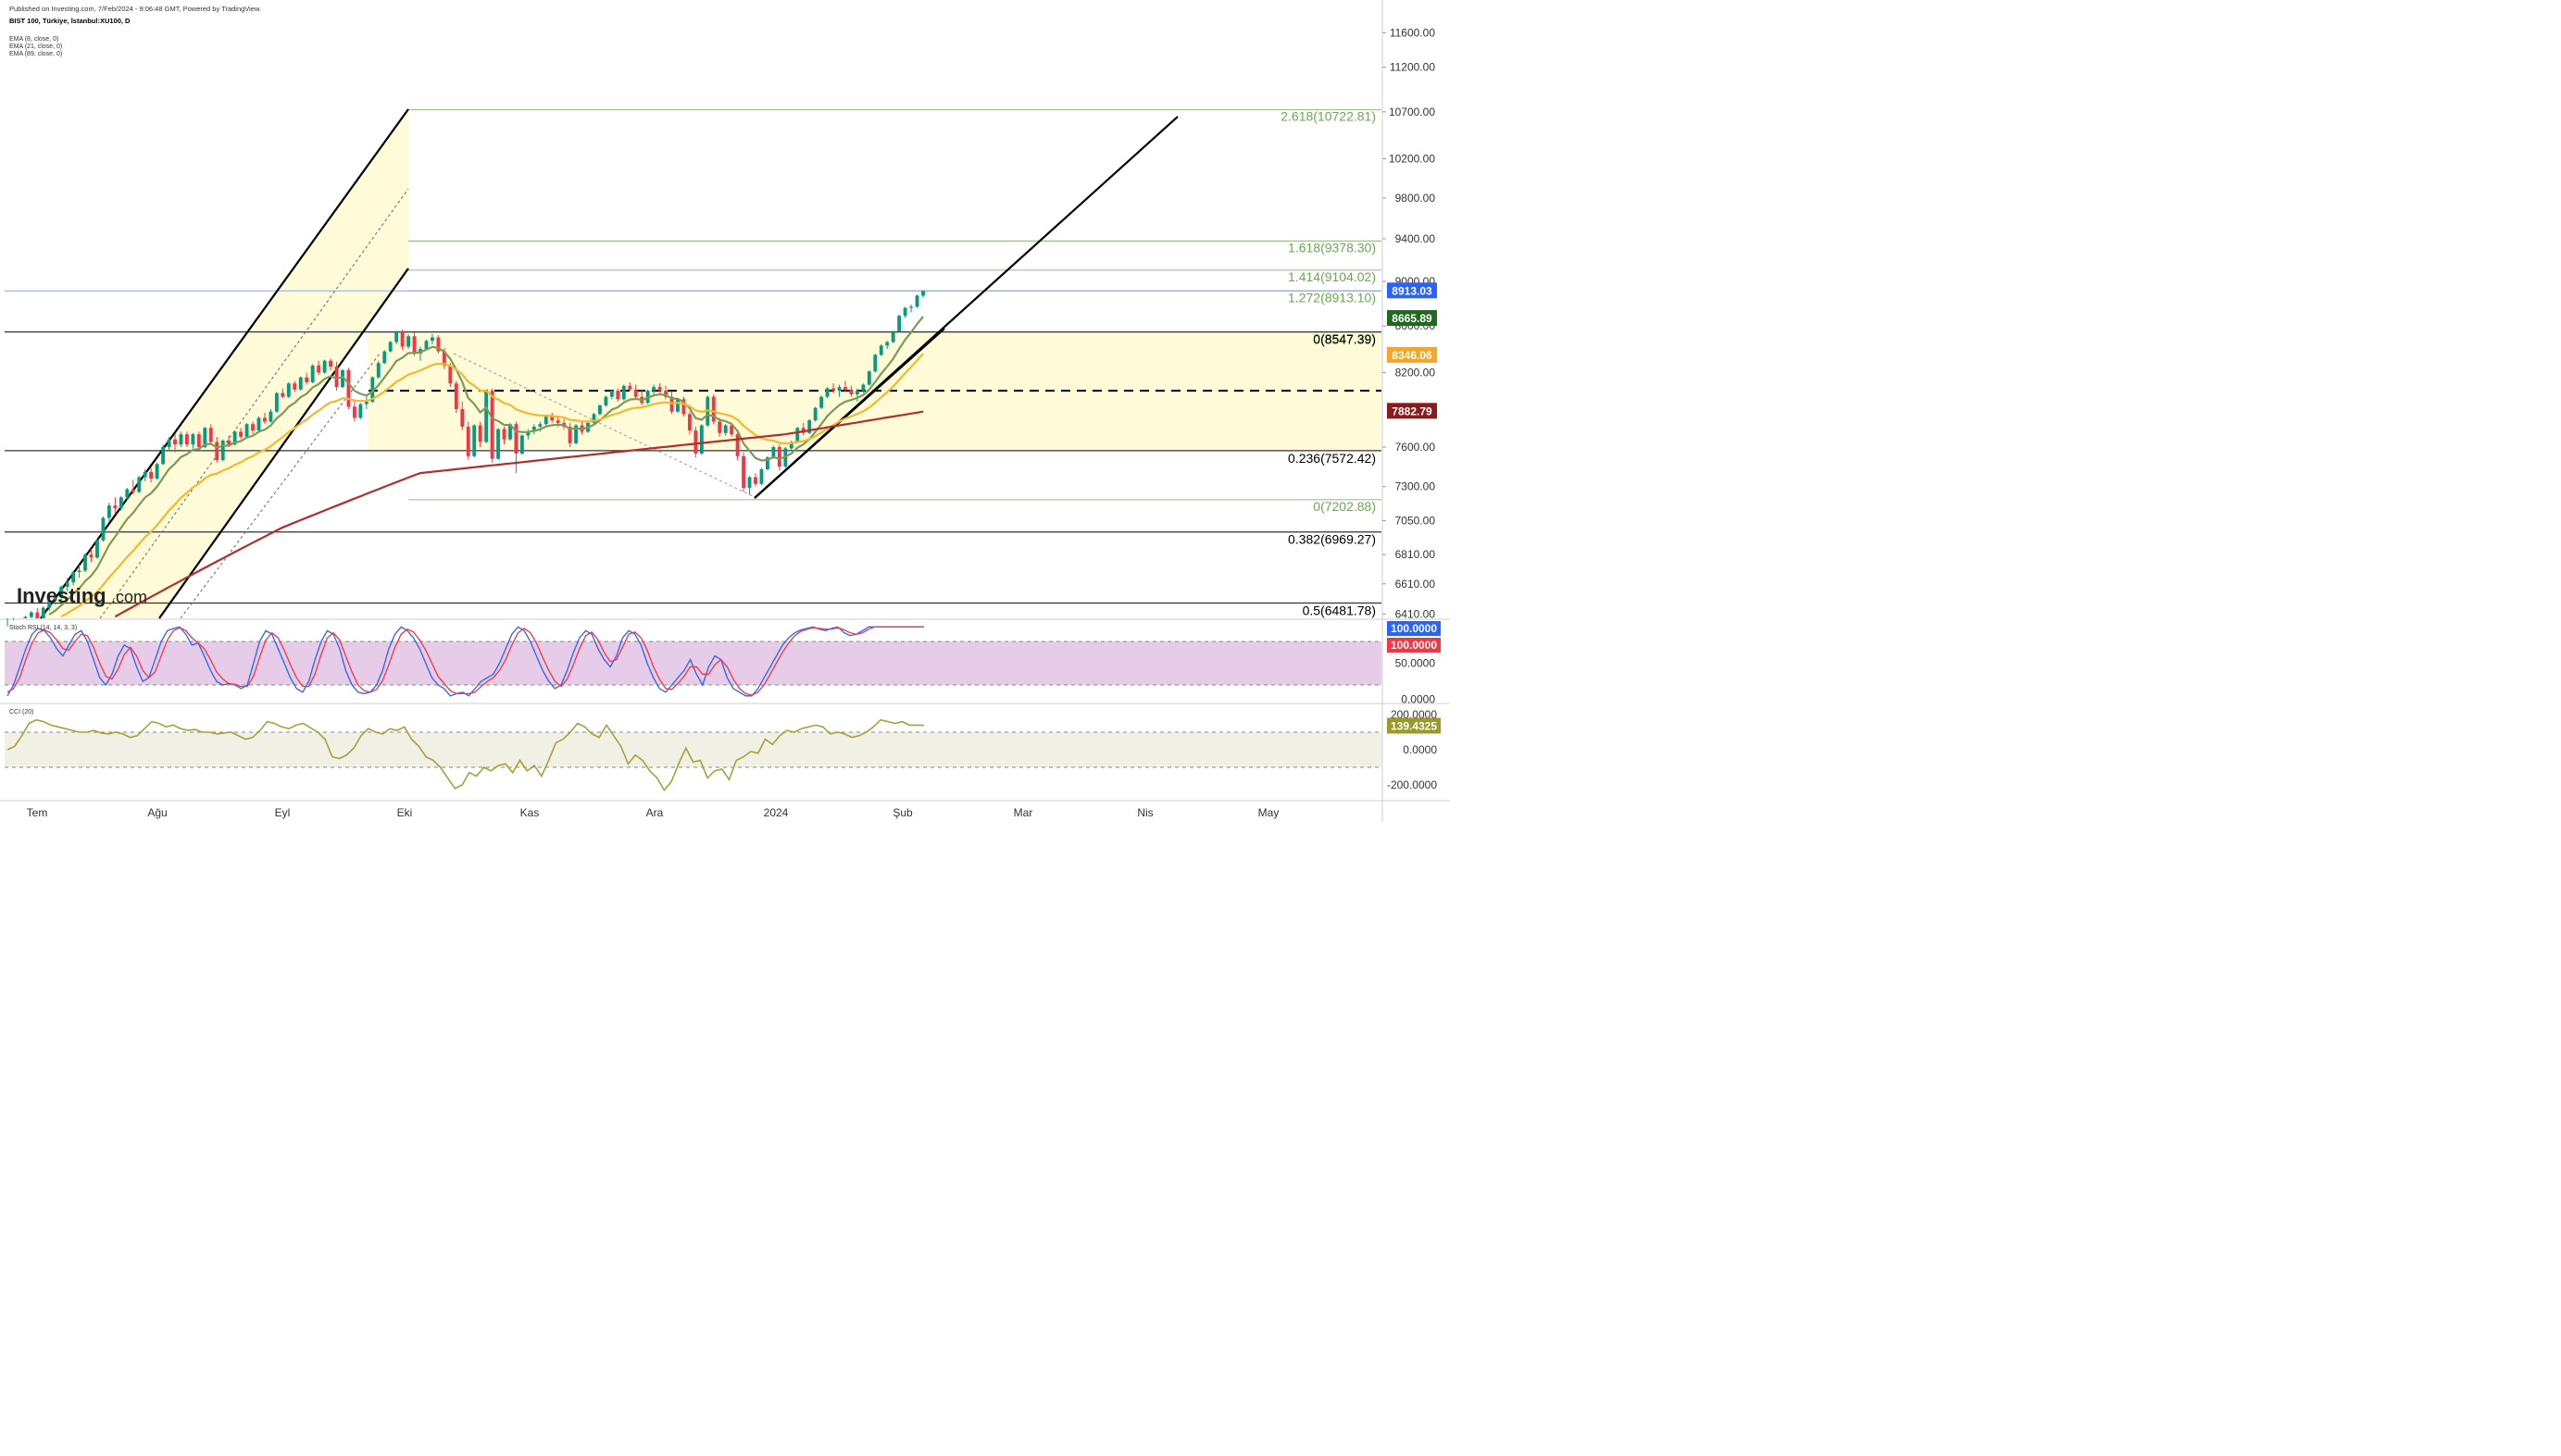  Describe the element at coordinates (1412, 112) in the screenshot. I see `y-tick-label: 10700.00` at that location.